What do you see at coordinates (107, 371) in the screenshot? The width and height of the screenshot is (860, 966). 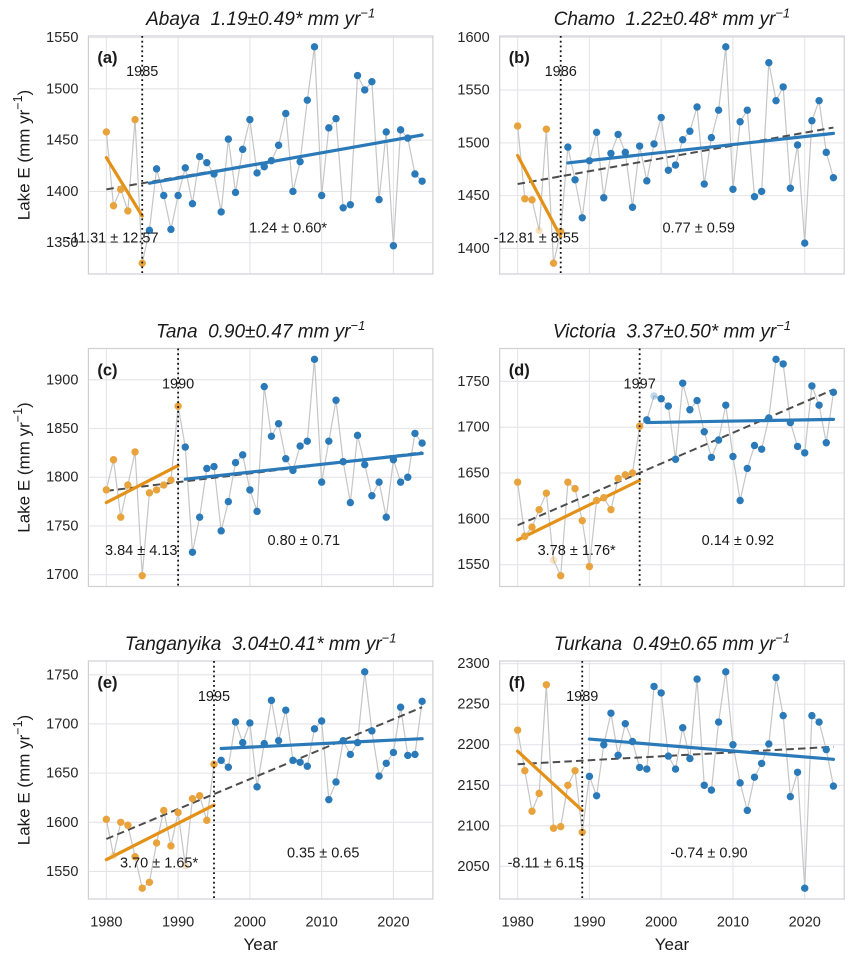 I see `panel-letter: (c)` at bounding box center [107, 371].